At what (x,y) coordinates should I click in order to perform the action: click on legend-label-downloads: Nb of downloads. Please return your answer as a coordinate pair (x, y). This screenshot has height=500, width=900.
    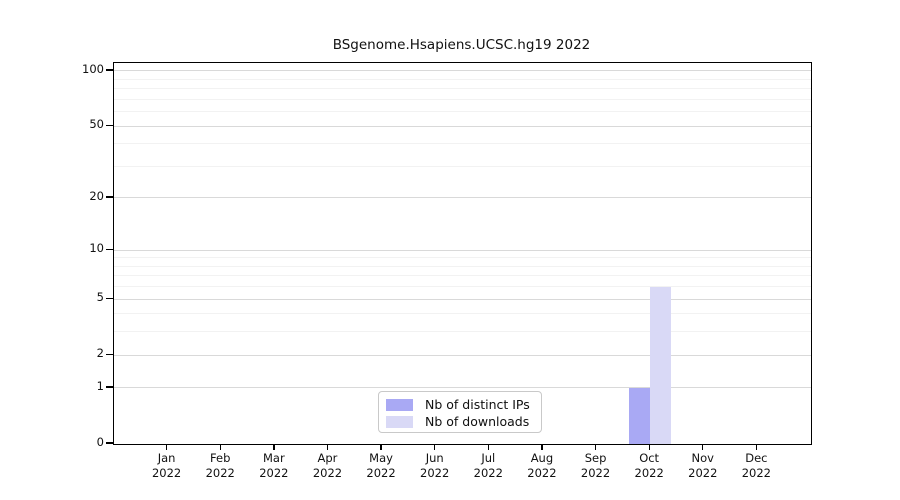
    Looking at the image, I should click on (477, 421).